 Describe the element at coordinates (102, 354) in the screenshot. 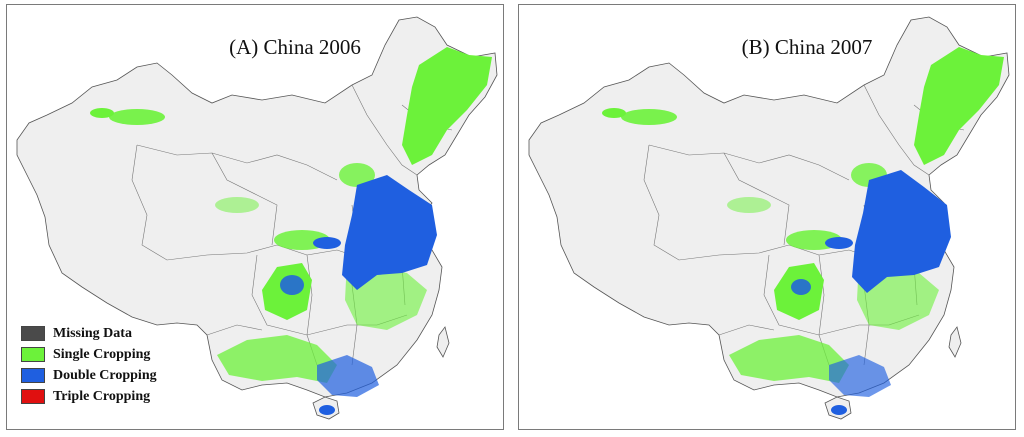

I see `legend-label: Single Cropping` at that location.